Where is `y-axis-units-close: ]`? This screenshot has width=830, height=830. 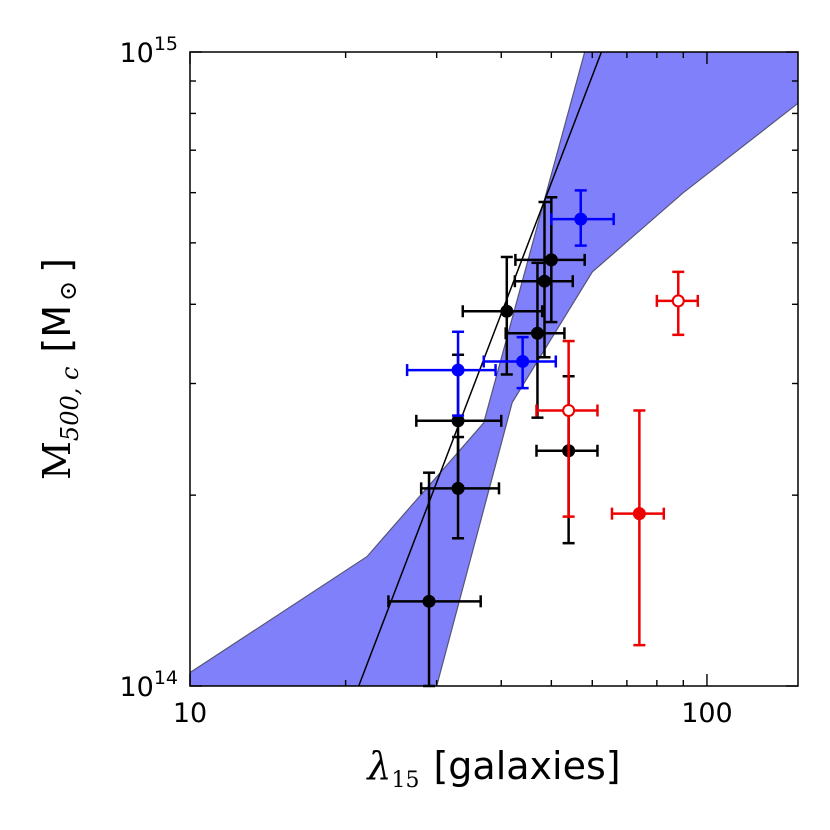 y-axis-units-close: ] is located at coordinates (57, 265).